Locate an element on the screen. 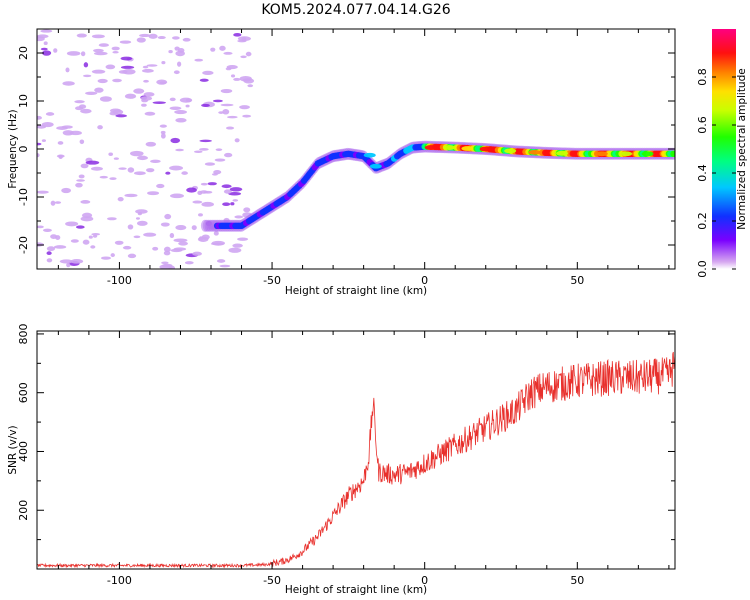 The width and height of the screenshot is (750, 600). colorbar-ticks: 0.0 0.2 0.4 0.6 0.8 is located at coordinates (716, 173).